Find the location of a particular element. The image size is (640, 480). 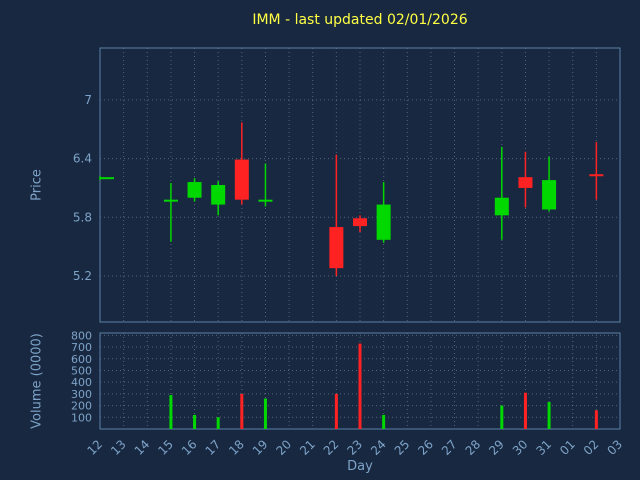

day-tick-label: 14 is located at coordinates (142, 447).